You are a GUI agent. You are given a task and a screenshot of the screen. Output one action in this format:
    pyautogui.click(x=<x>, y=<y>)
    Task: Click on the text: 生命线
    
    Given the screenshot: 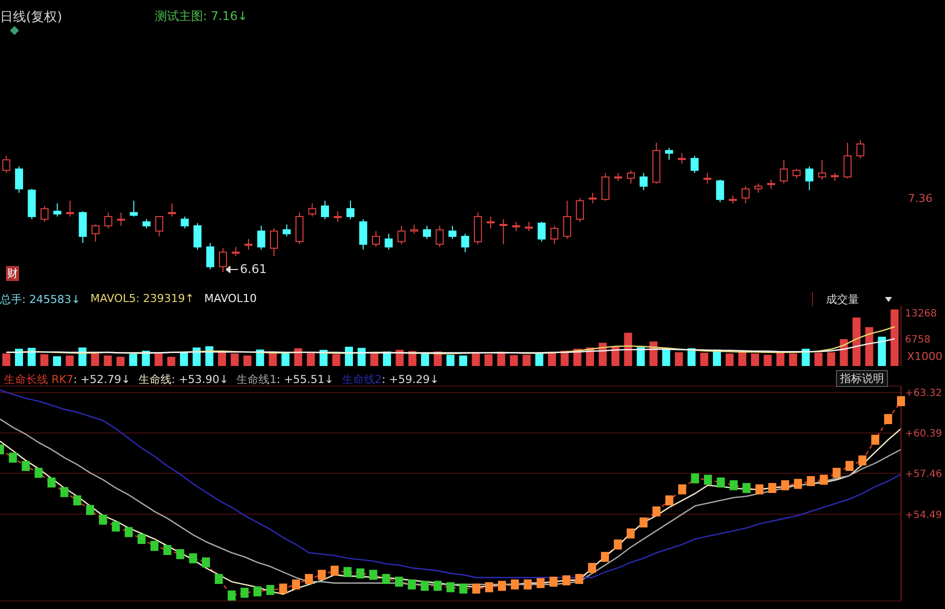 What is the action you would take?
    pyautogui.click(x=155, y=379)
    